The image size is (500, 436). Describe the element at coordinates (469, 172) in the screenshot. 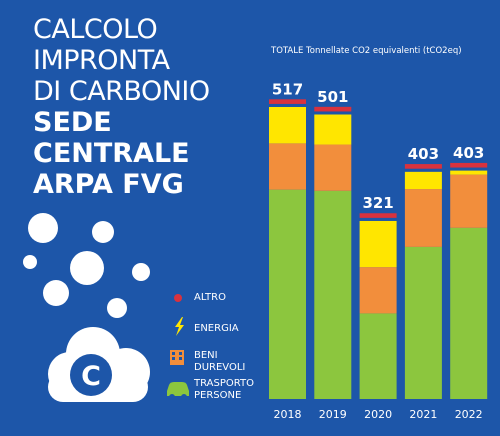

I see `bar-energia-2022` at that location.